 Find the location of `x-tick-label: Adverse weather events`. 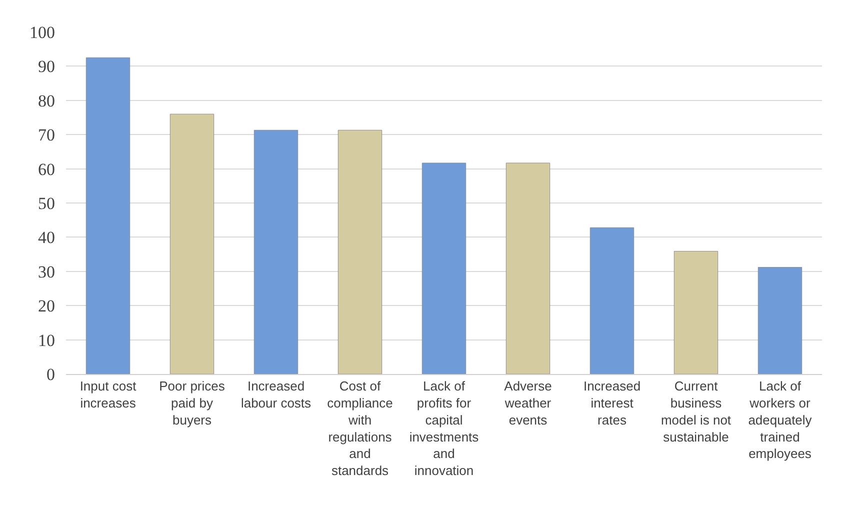

x-tick-label: Adverse weather events is located at coordinates (528, 403).